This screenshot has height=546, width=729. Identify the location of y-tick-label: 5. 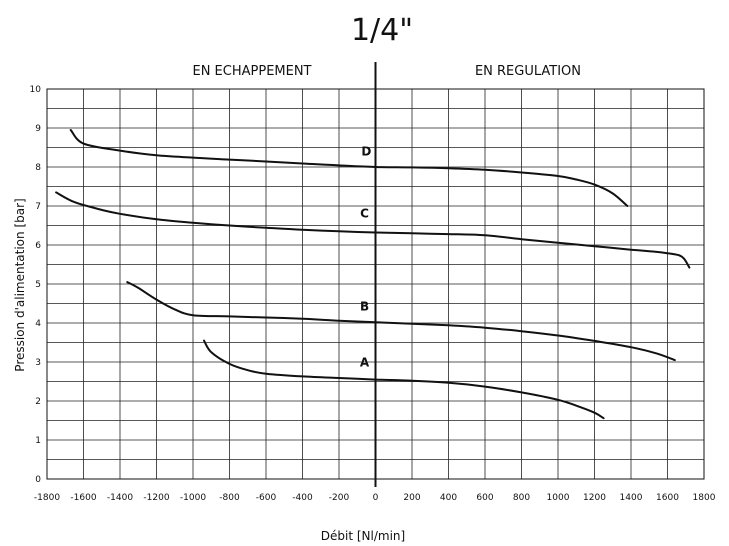
(38, 285).